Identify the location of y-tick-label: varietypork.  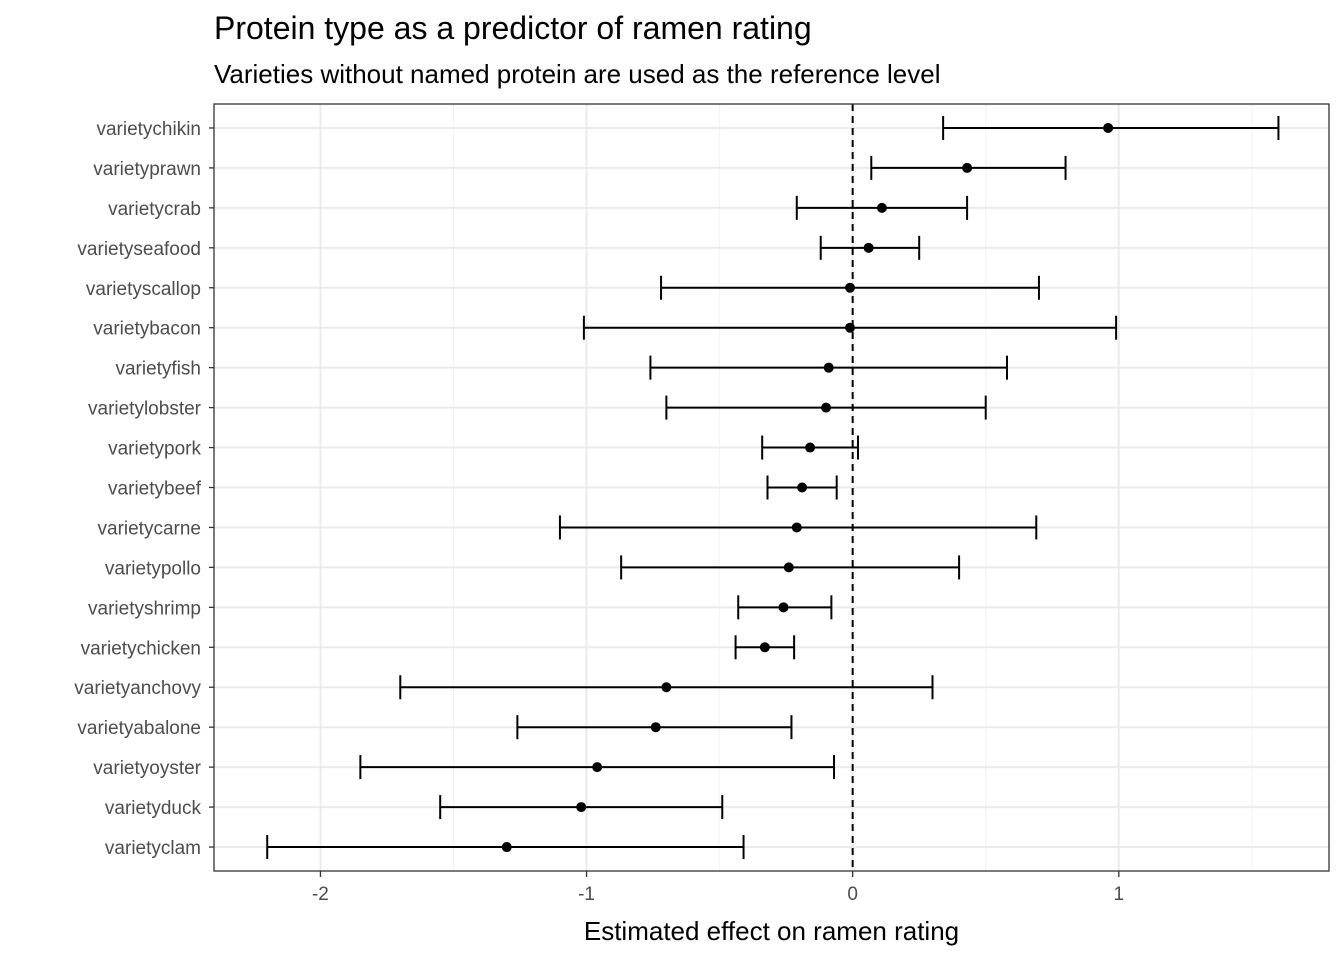
(154, 449).